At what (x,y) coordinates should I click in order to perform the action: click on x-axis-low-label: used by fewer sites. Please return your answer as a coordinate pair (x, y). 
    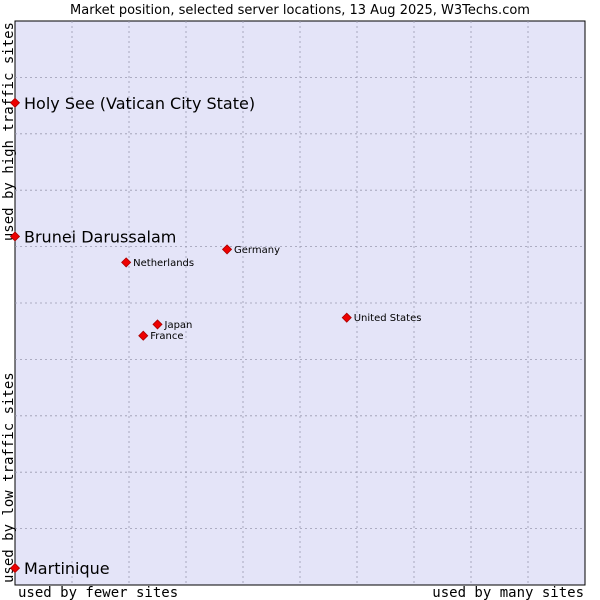
    Looking at the image, I should click on (98, 592).